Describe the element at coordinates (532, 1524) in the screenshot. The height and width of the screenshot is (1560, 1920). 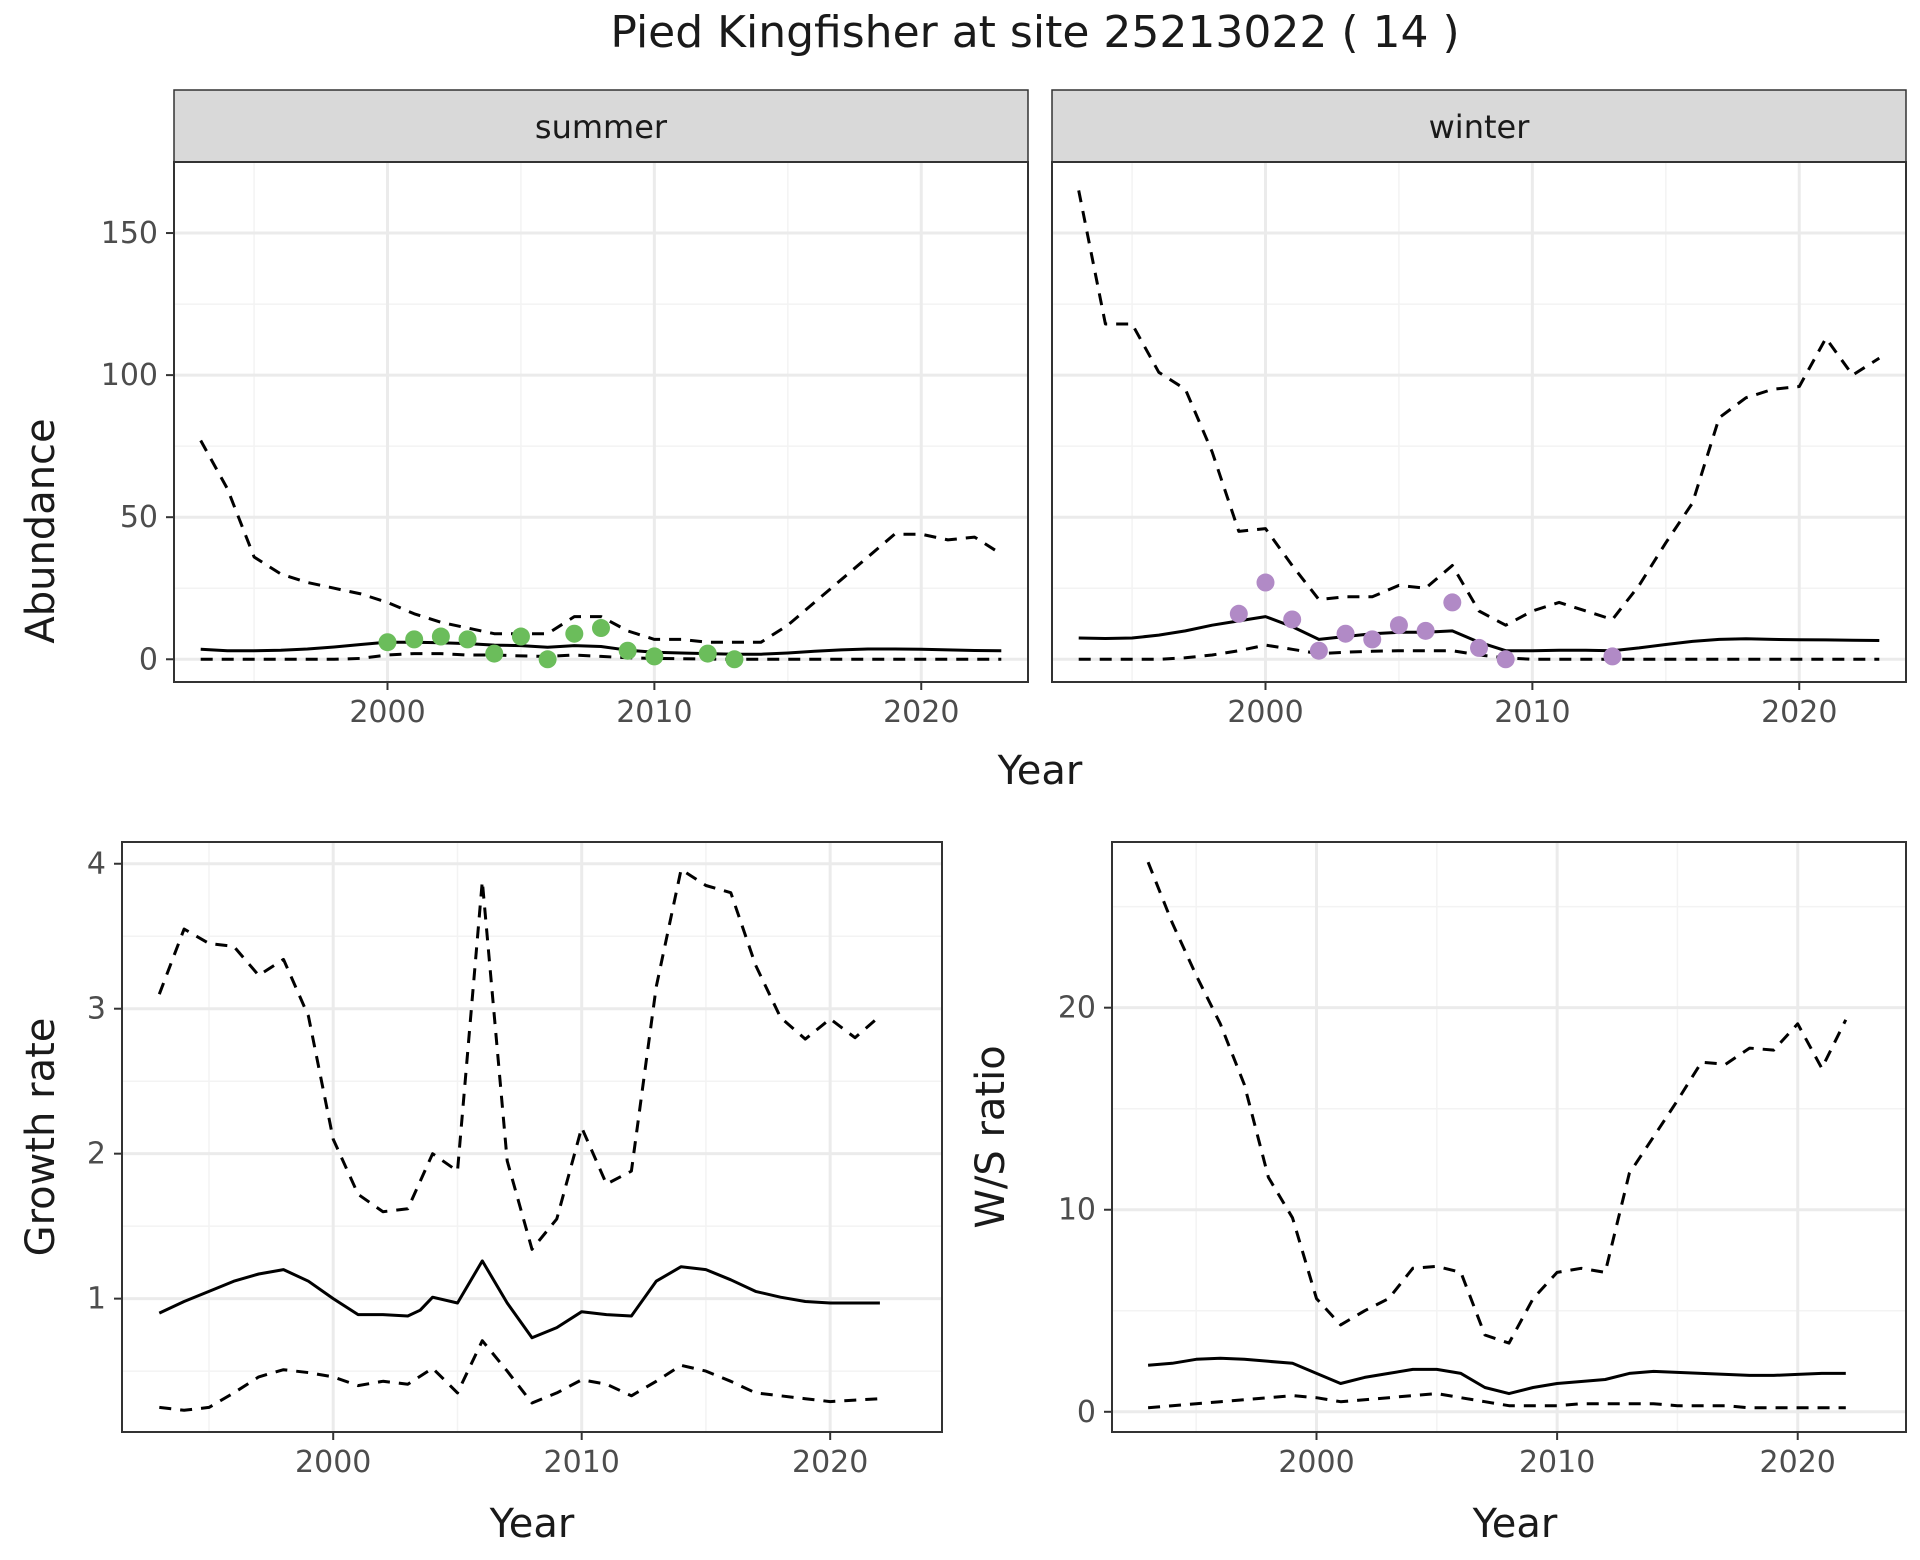
I see `xlabel-growth-rate: Year` at that location.